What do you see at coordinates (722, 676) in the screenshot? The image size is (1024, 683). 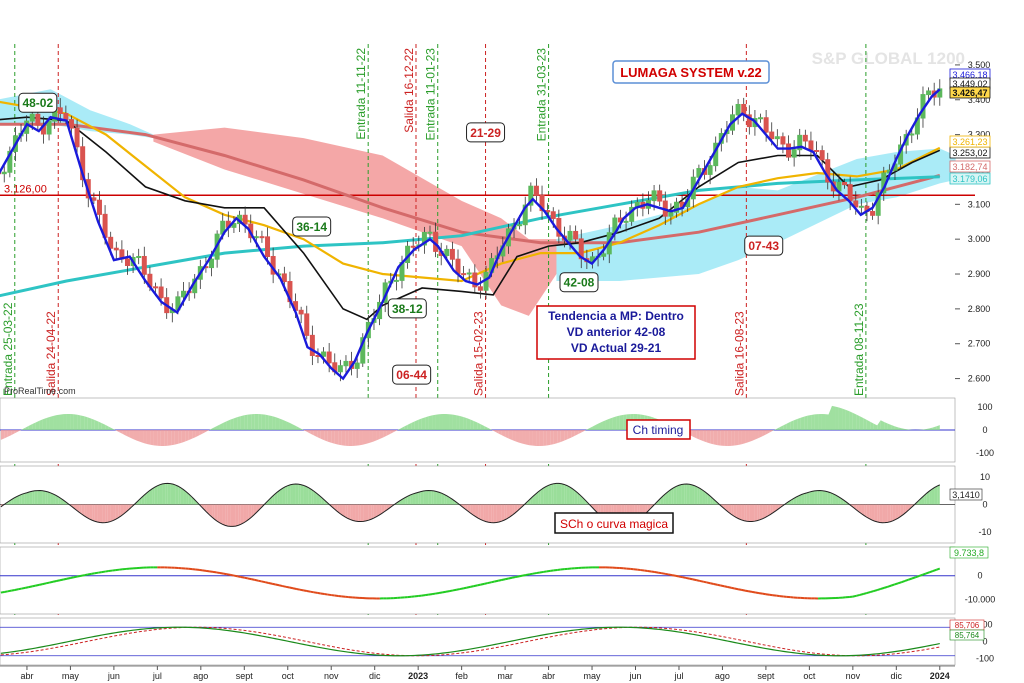 I see `x-tick-label: ago` at bounding box center [722, 676].